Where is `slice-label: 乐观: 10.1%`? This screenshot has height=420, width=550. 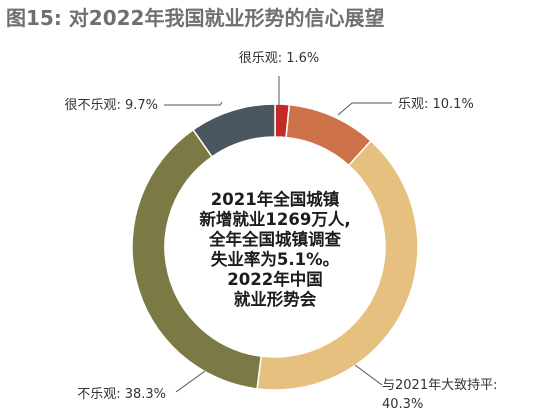 slice-label: 乐观: 10.1% is located at coordinates (436, 104).